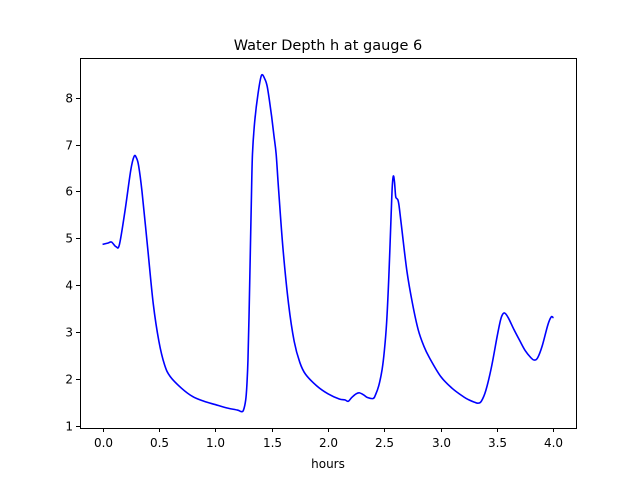 The width and height of the screenshot is (640, 480). What do you see at coordinates (328, 464) in the screenshot?
I see `x-axis-label: hours` at bounding box center [328, 464].